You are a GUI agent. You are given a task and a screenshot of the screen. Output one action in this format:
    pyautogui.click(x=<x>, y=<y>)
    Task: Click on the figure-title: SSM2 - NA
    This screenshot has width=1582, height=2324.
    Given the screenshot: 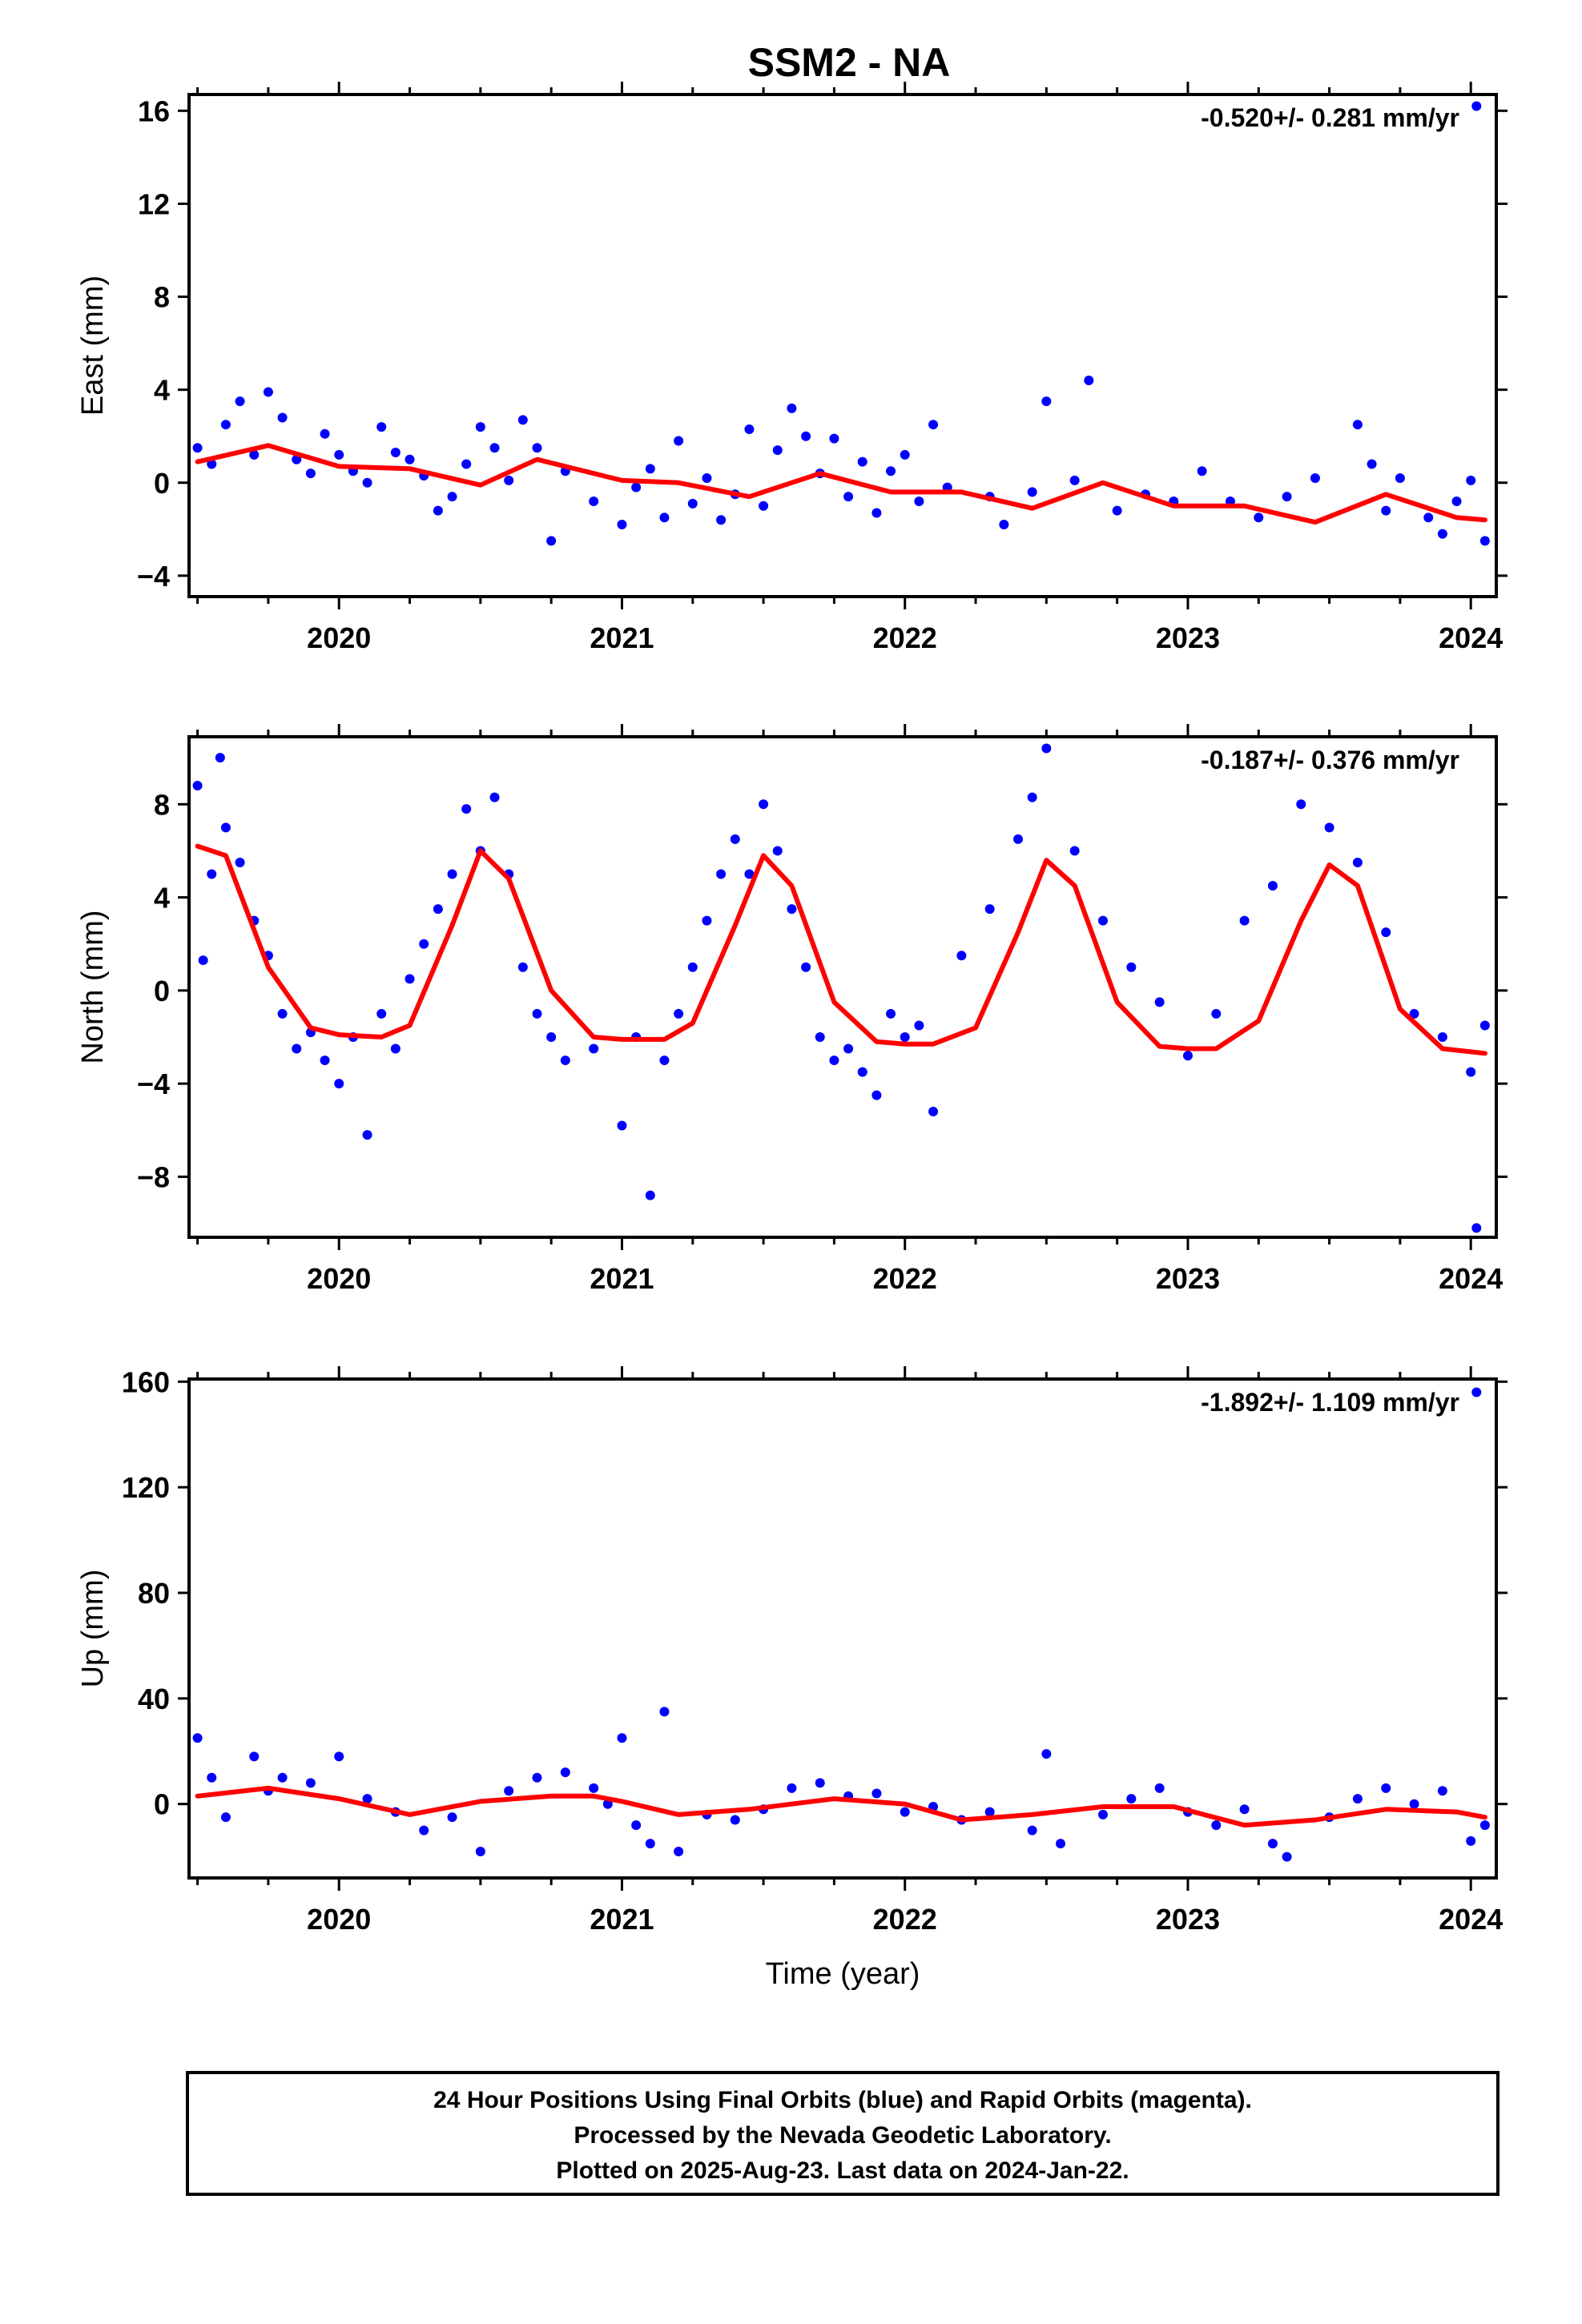 What is the action you would take?
    pyautogui.click(x=849, y=62)
    